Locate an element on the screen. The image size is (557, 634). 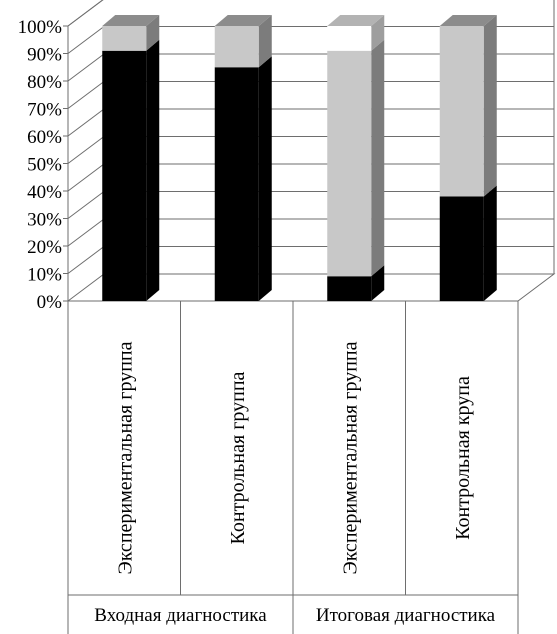
y-tick-label: 20% is located at coordinates (44, 247).